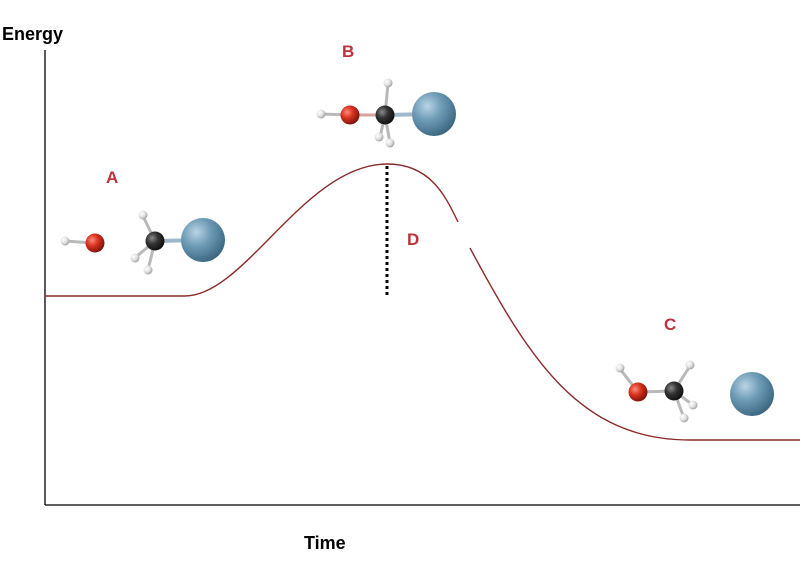 The width and height of the screenshot is (800, 576). Describe the element at coordinates (386, 113) in the screenshot. I see `transition-state-molecule-icon` at that location.